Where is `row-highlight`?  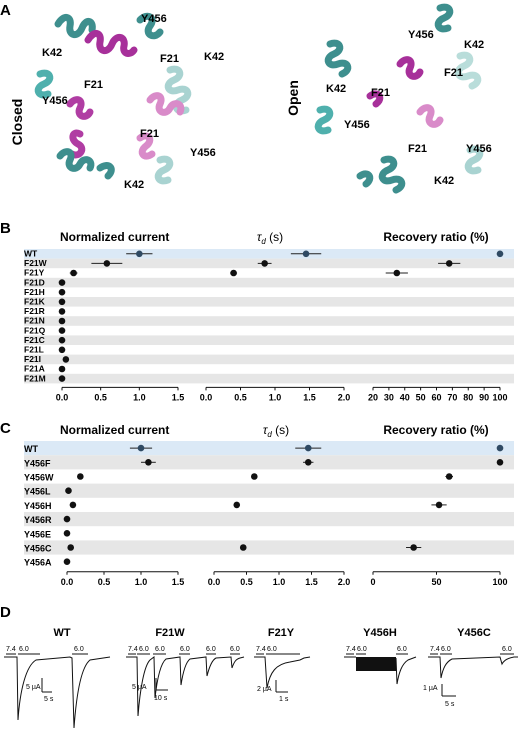
row-highlight is located at coordinates (269, 448).